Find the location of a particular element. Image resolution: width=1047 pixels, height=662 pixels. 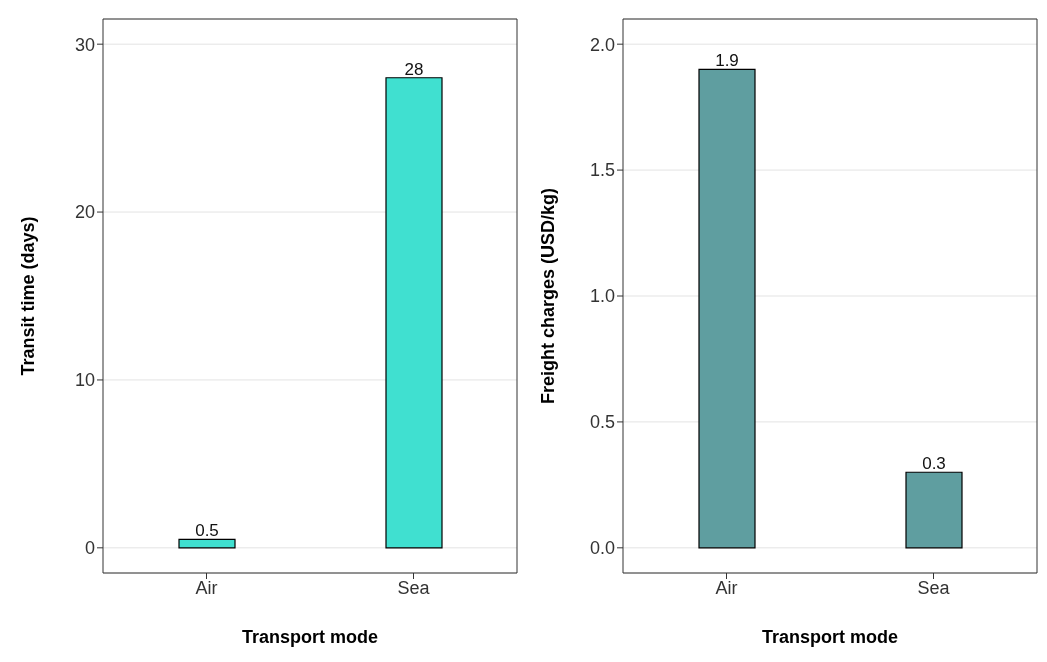

y-tick-label: 0.5 is located at coordinates (602, 422).